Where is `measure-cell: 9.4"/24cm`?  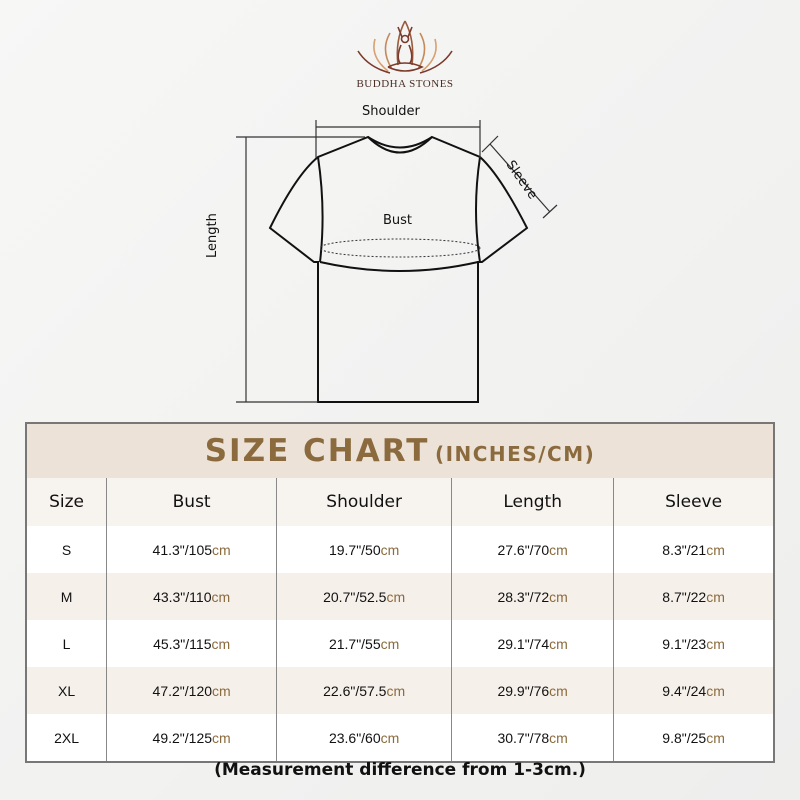
measure-cell: 9.4"/24cm is located at coordinates (693, 690).